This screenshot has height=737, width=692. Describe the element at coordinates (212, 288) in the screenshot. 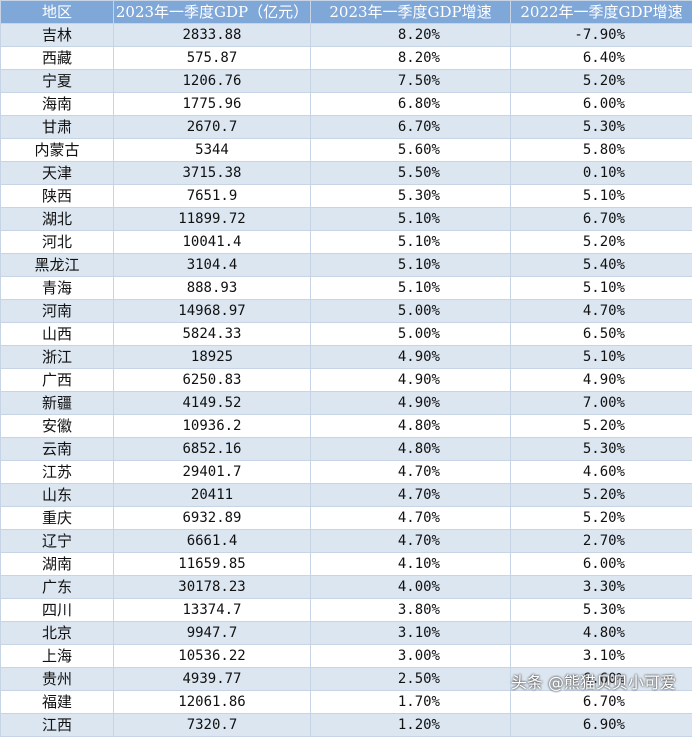

I see `table-cell: 888.93` at that location.